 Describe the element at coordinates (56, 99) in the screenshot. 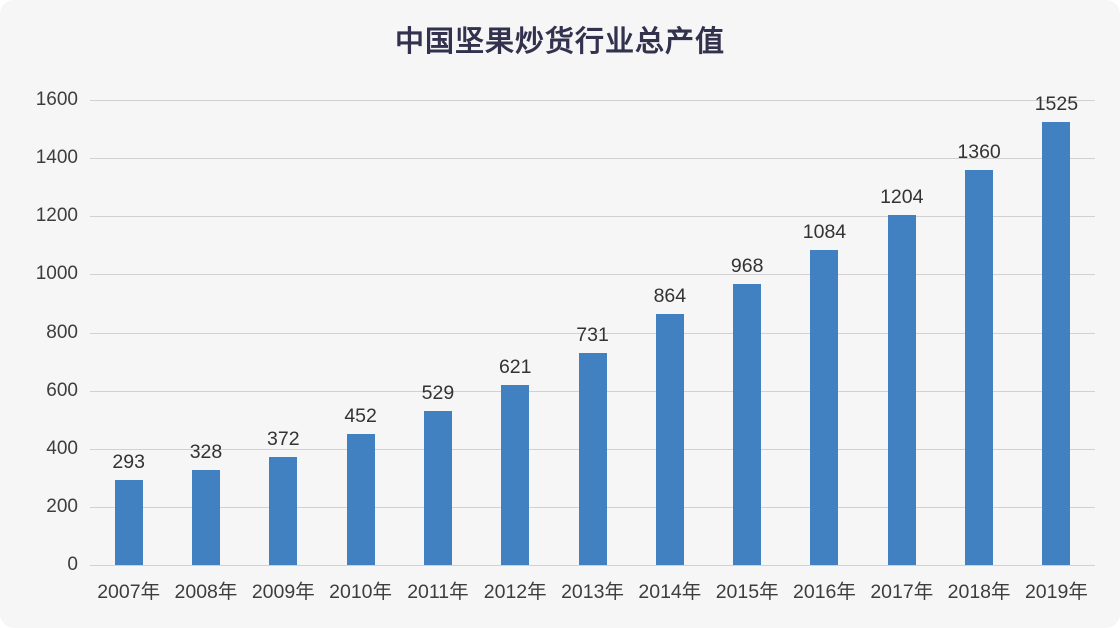

I see `y-tick-label: 1600` at that location.